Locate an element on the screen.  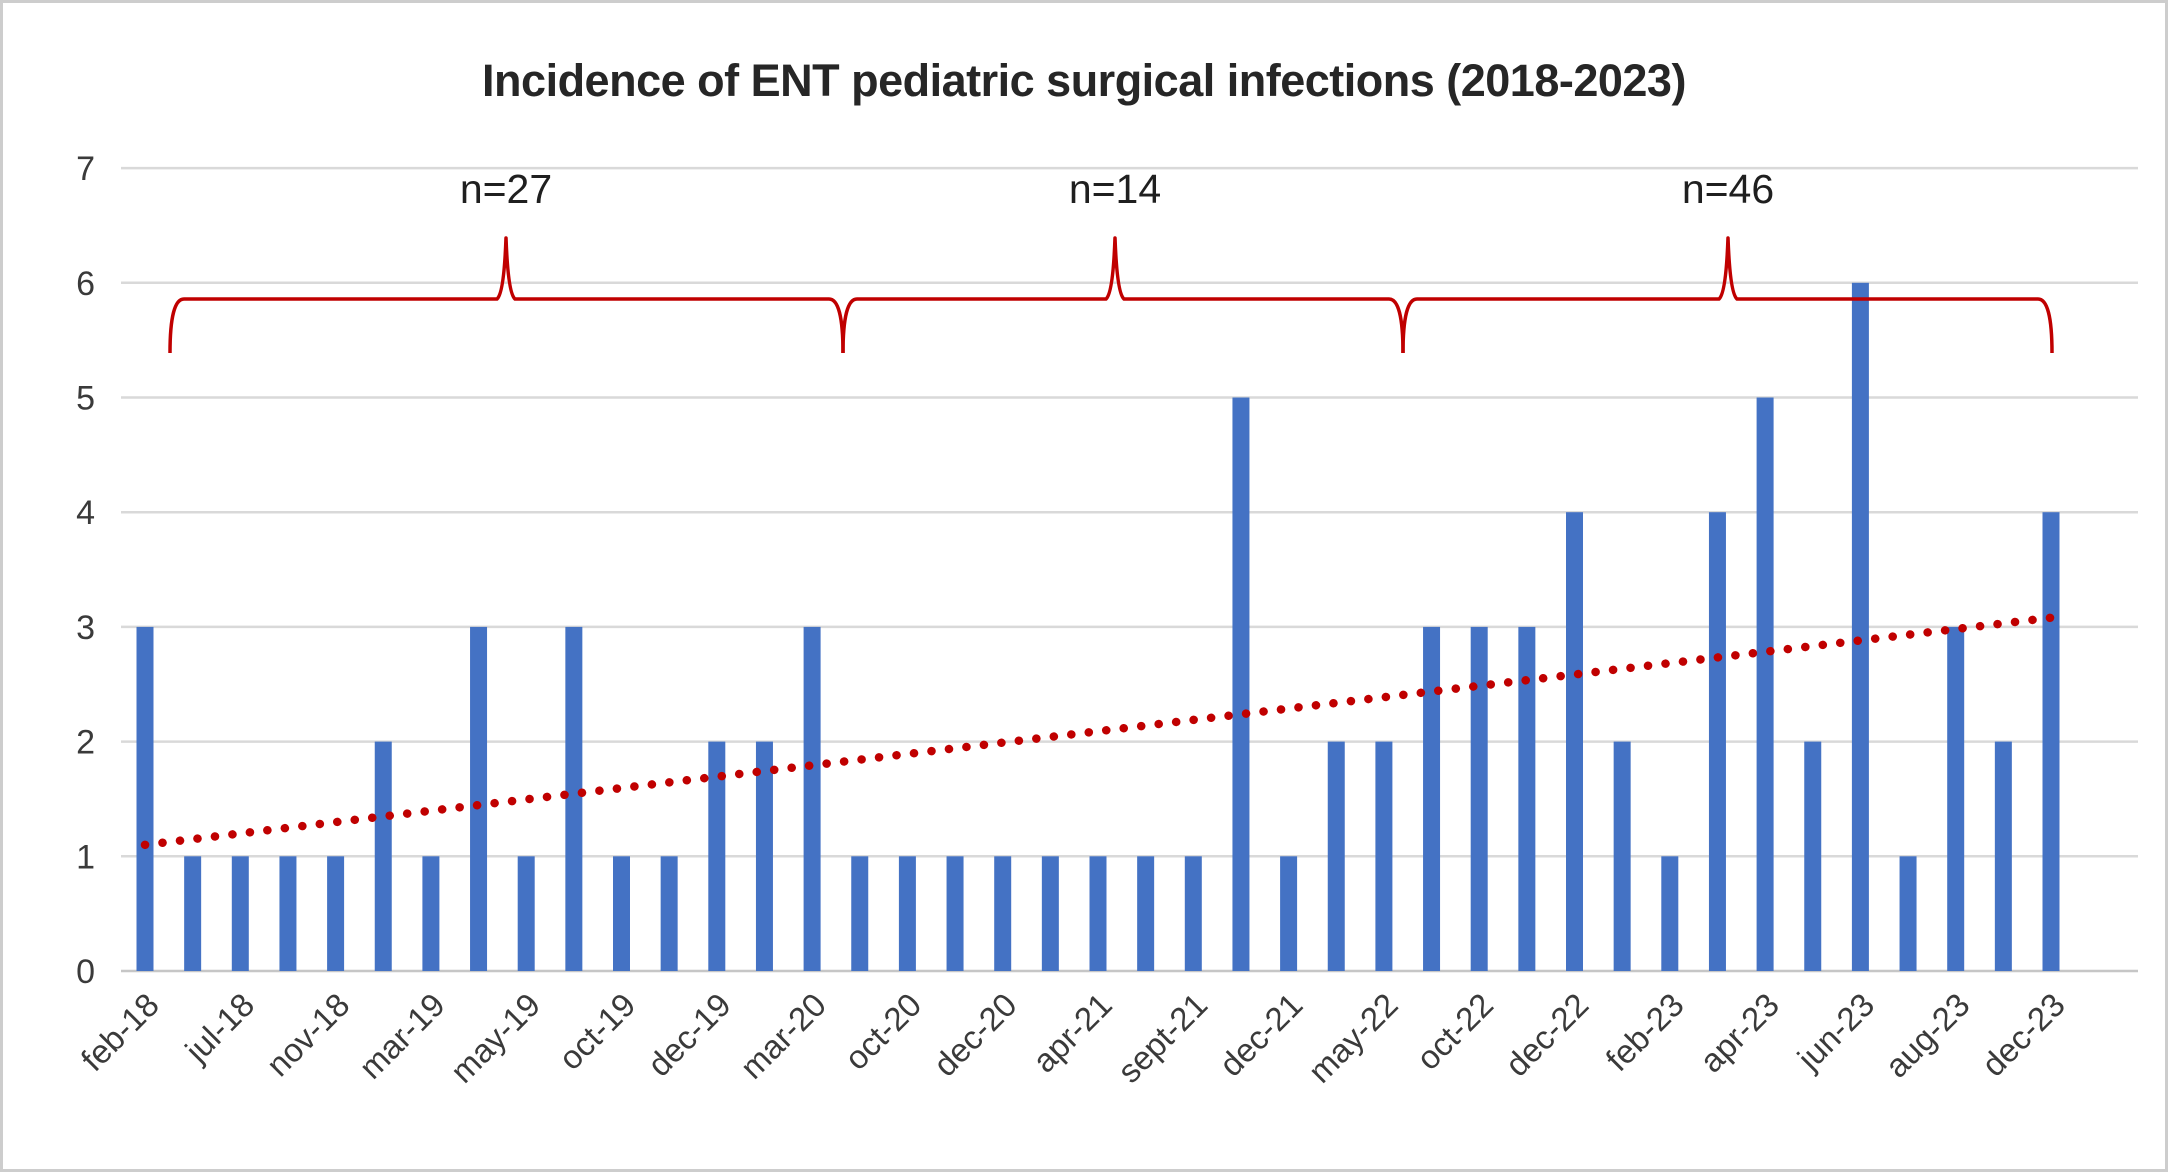
y-tick-label: 1 is located at coordinates (85, 857).